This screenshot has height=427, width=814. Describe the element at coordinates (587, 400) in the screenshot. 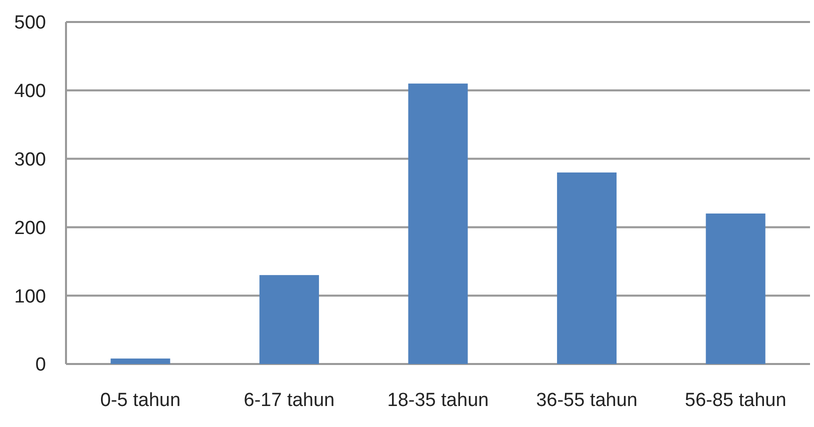

I see `x-tick-label: 36-55 tahun` at that location.